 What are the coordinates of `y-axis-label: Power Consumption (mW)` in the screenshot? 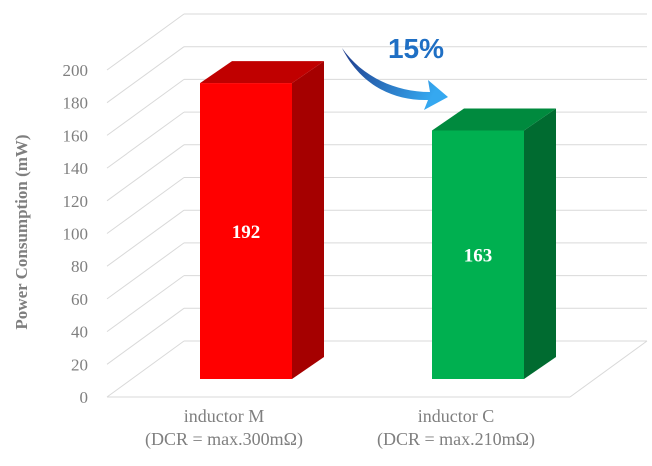 It's located at (21, 231).